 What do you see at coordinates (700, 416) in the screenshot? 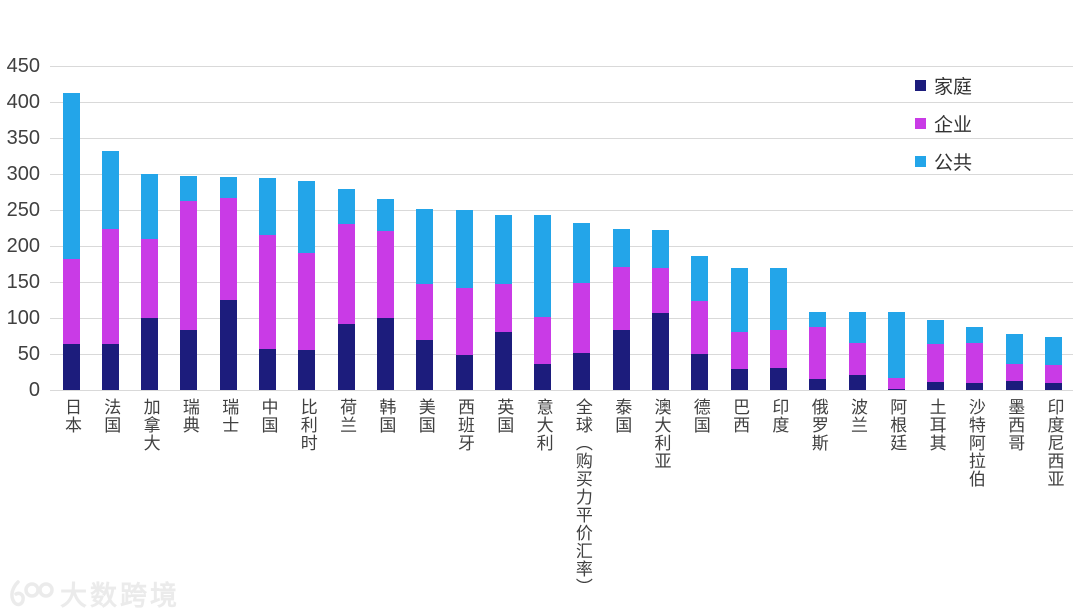
I see `x-category-label: 德国` at bounding box center [700, 416].